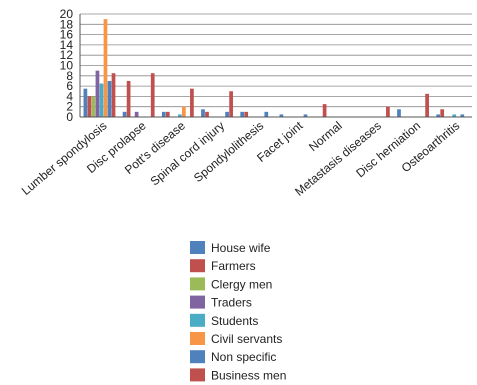 The height and width of the screenshot is (385, 477). What do you see at coordinates (67, 55) in the screenshot?
I see `y-tick-label: 12` at bounding box center [67, 55].